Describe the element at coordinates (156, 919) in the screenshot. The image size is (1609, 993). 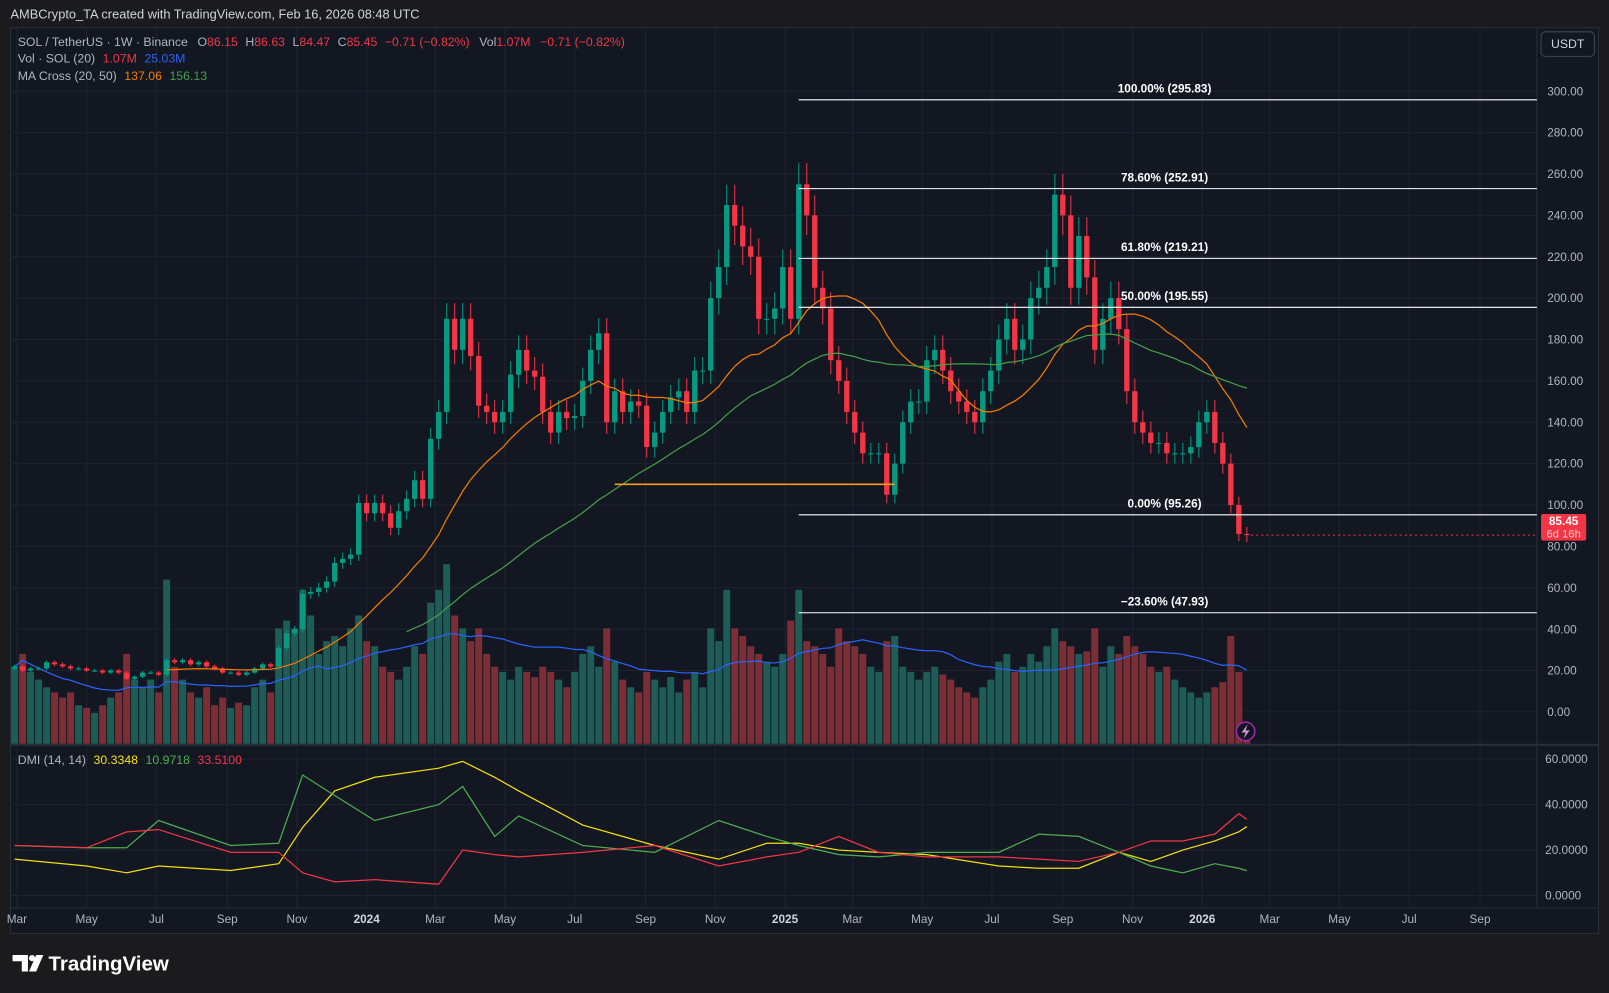
I see `time-tick-label: Jul` at that location.